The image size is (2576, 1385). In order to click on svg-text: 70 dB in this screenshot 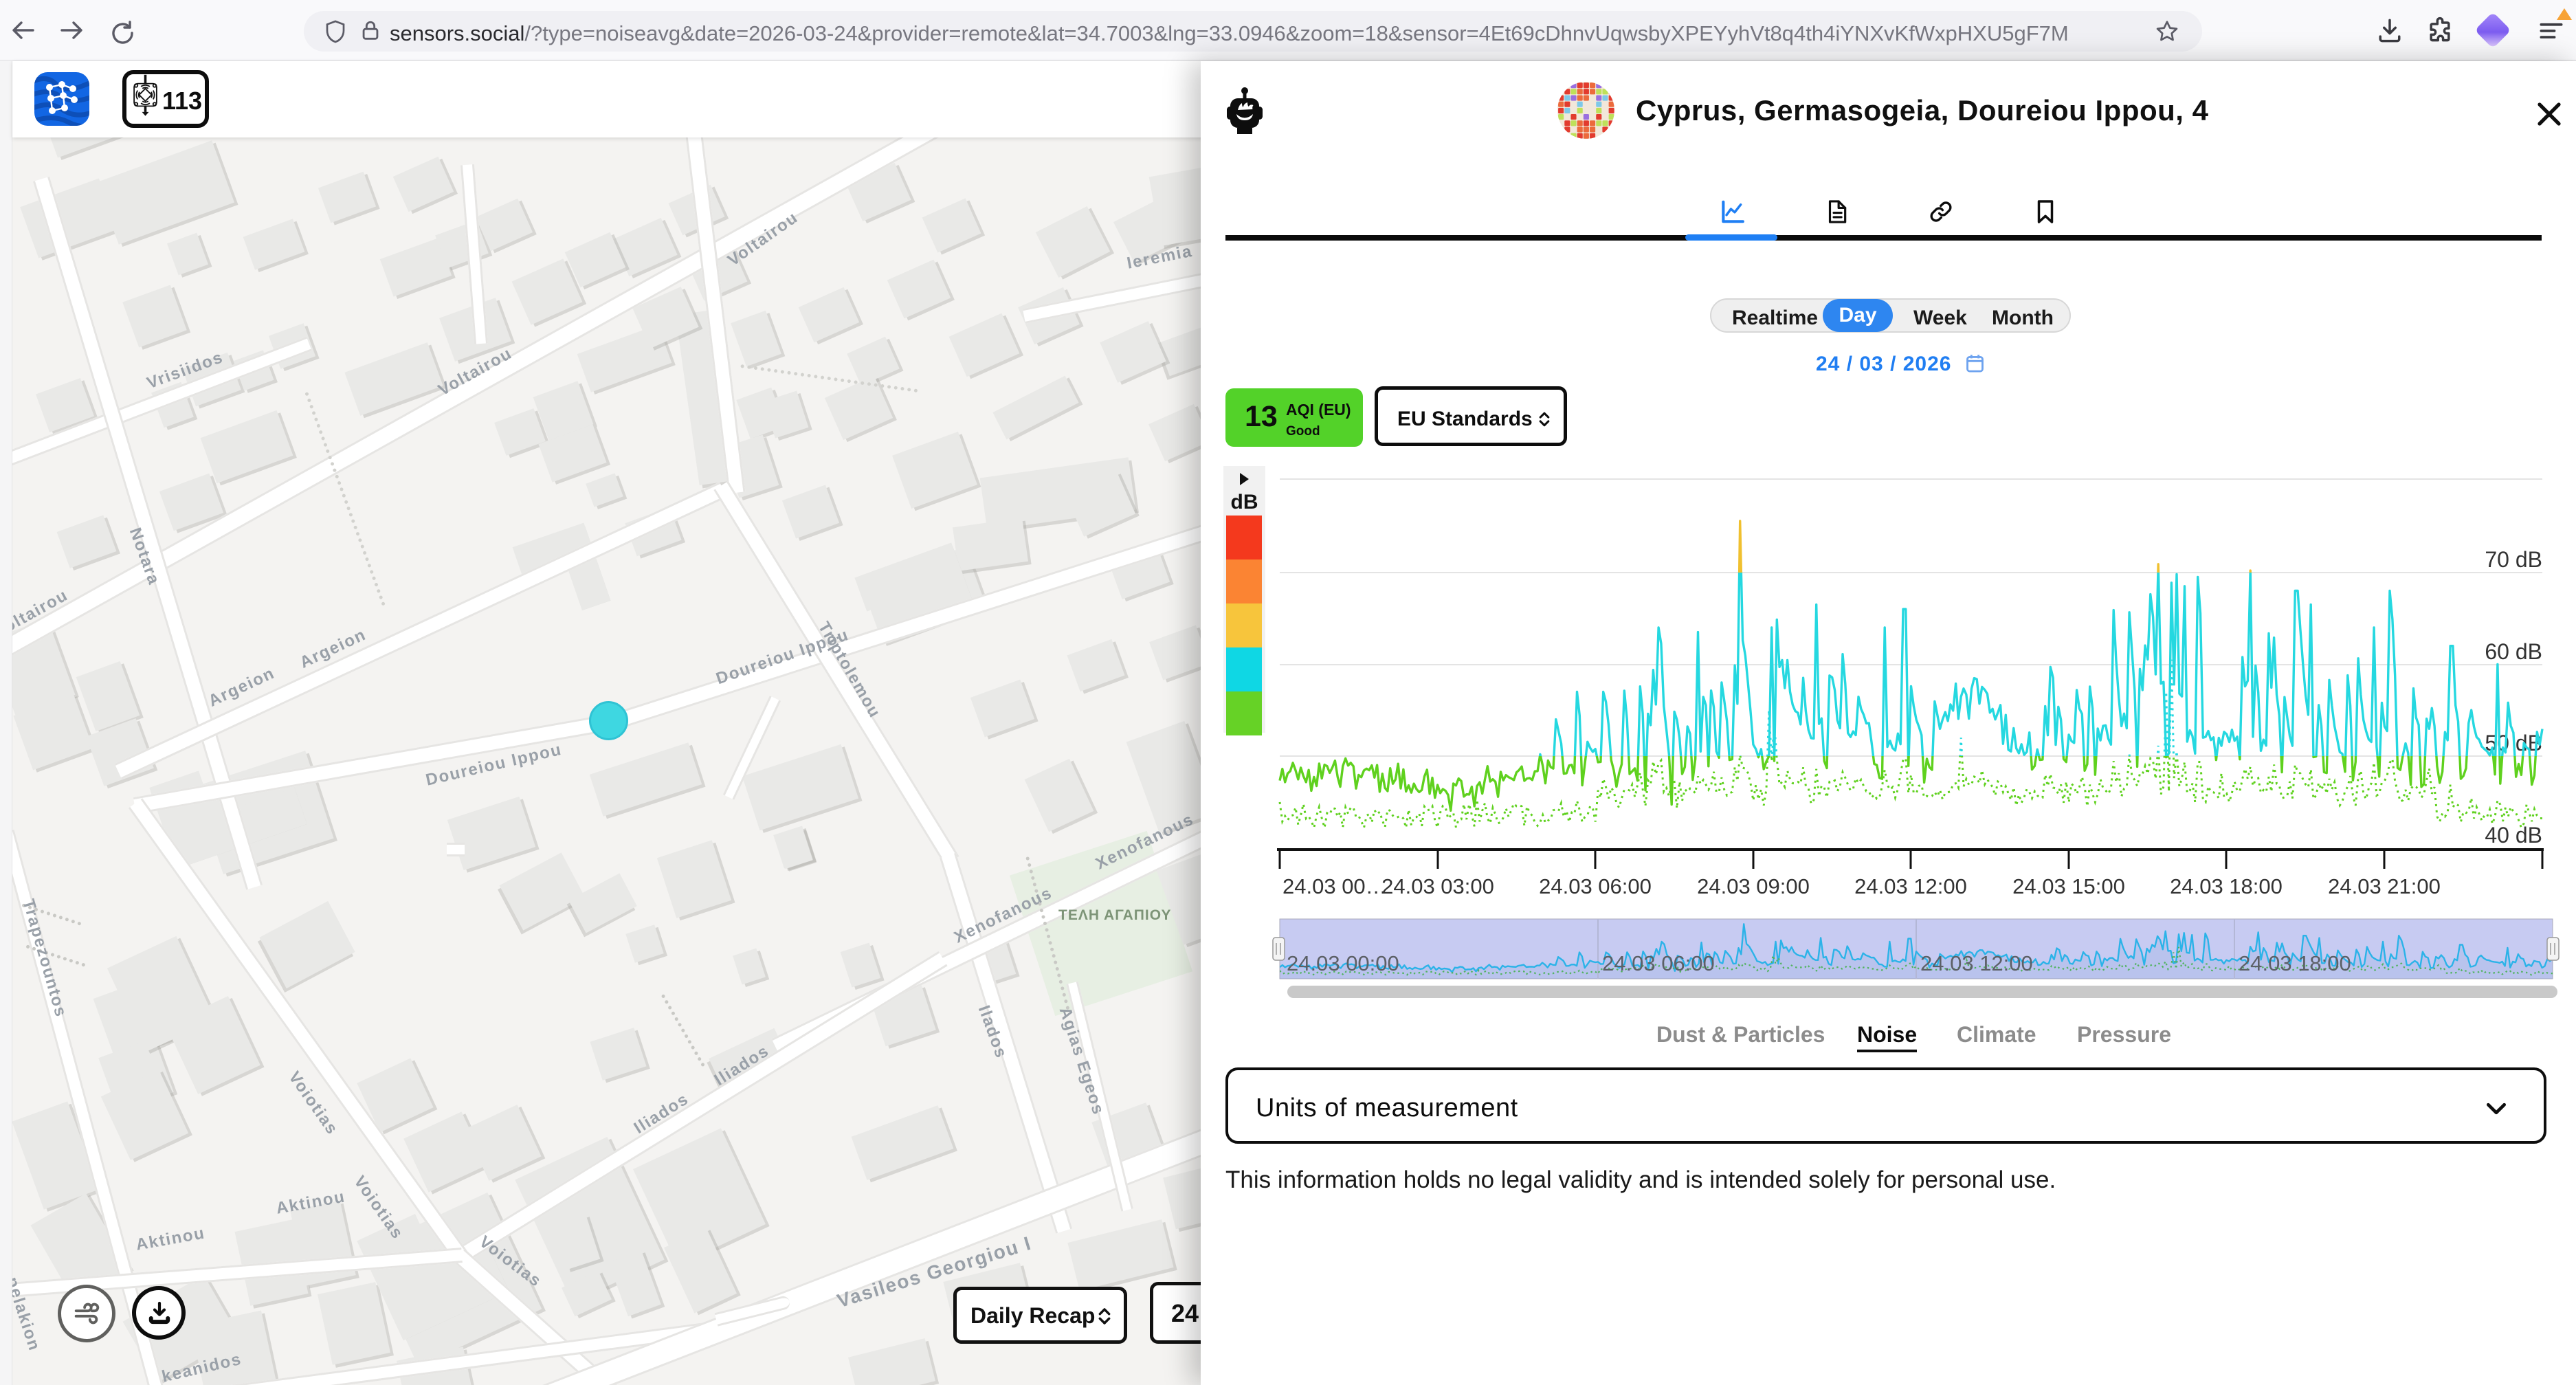, I will do `click(2513, 559)`.